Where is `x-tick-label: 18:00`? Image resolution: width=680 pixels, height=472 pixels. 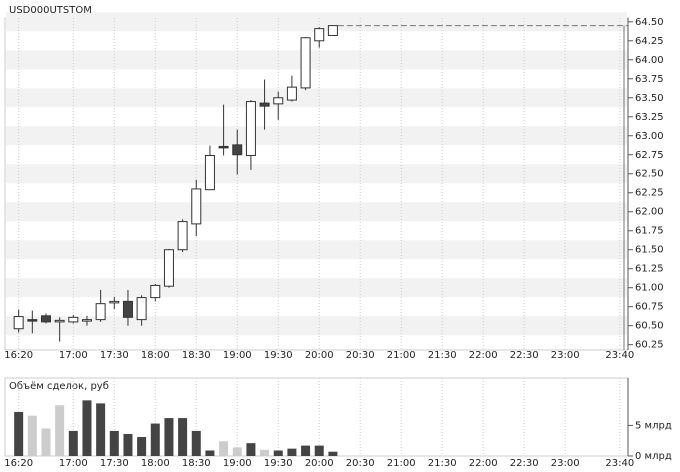
x-tick-label: 18:00 is located at coordinates (155, 355).